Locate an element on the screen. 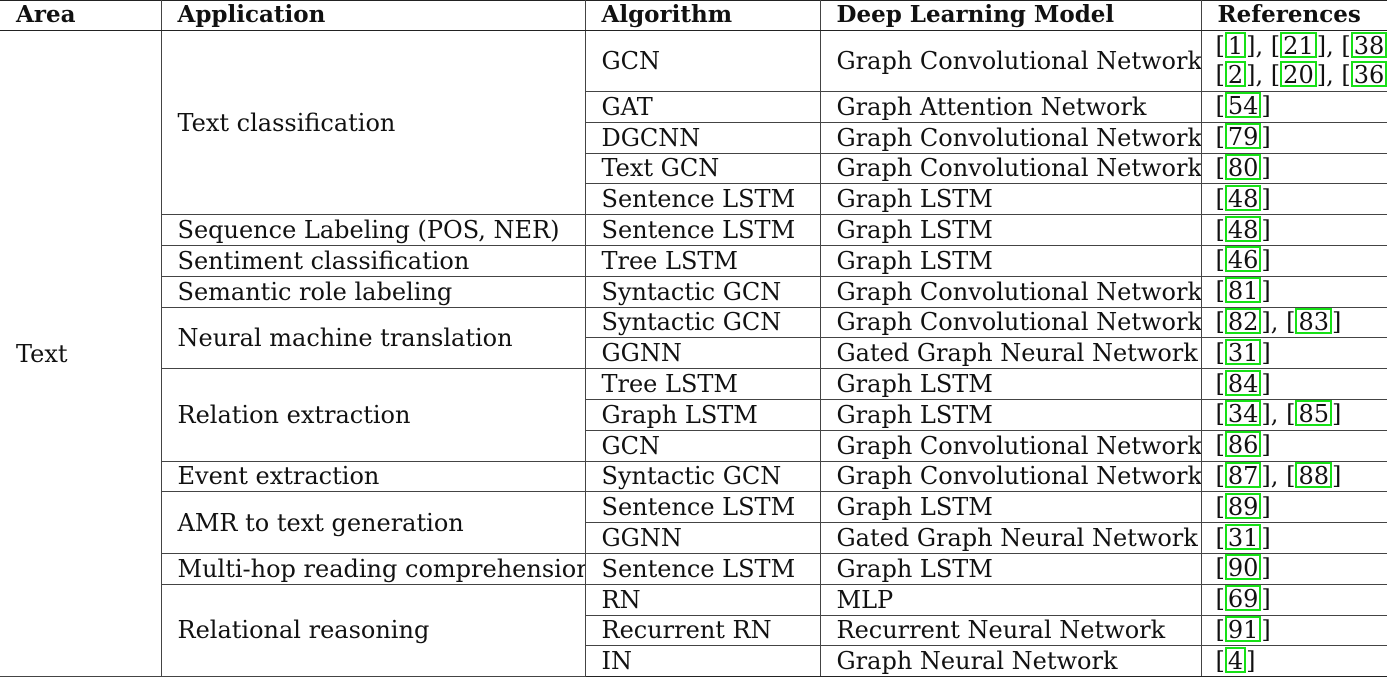 Image resolution: width=1387 pixels, height=682 pixels. reference-line: [90] is located at coordinates (1301, 568).